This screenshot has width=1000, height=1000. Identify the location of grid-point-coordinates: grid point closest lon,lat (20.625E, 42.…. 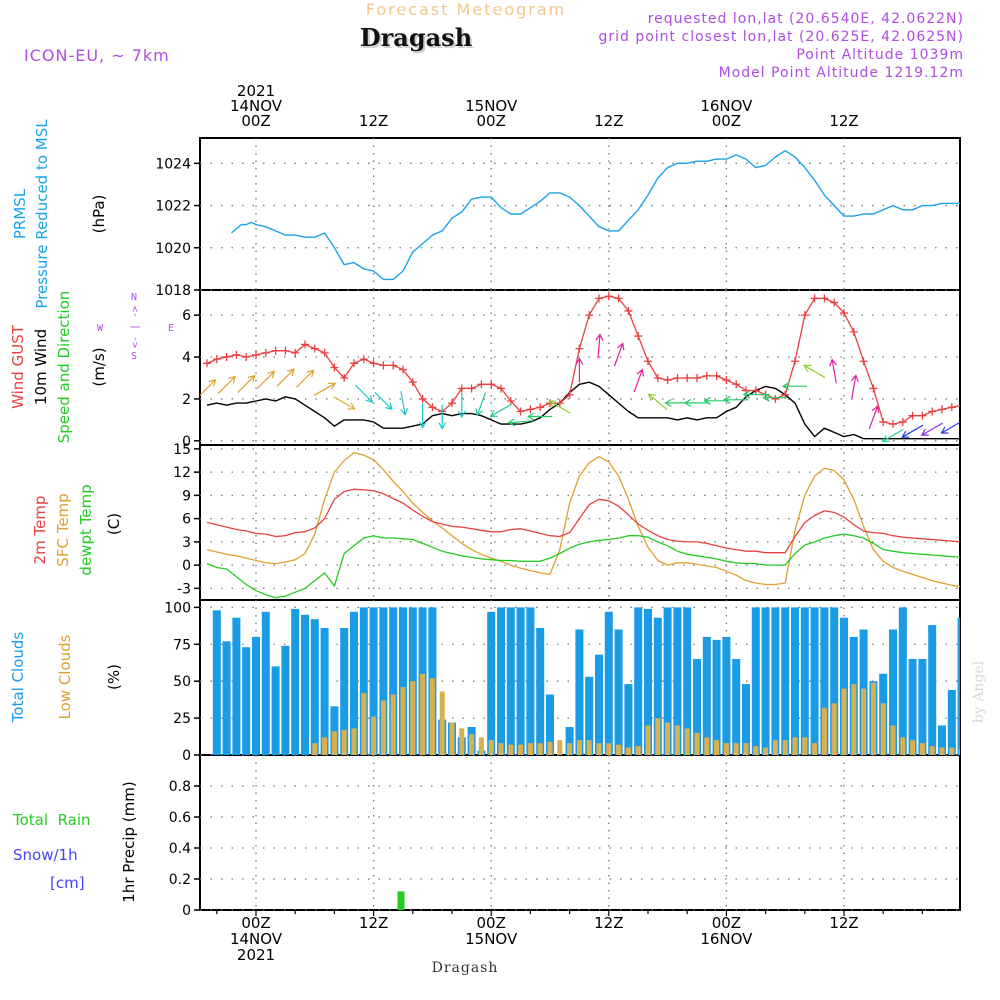
(781, 37).